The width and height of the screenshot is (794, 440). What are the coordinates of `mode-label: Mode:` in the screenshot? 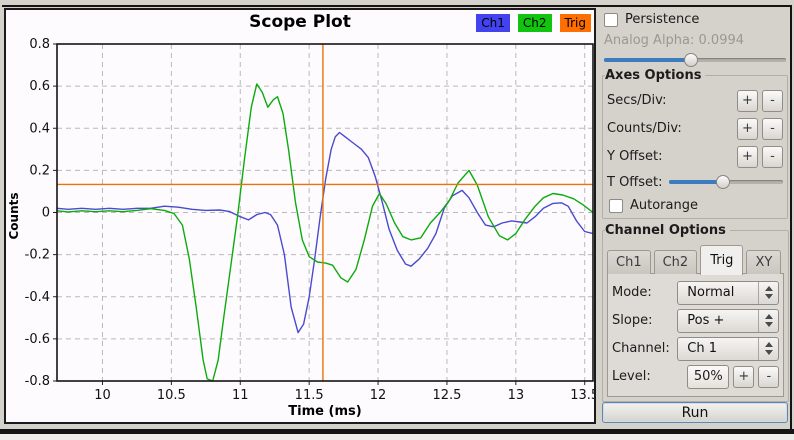 It's located at (632, 293).